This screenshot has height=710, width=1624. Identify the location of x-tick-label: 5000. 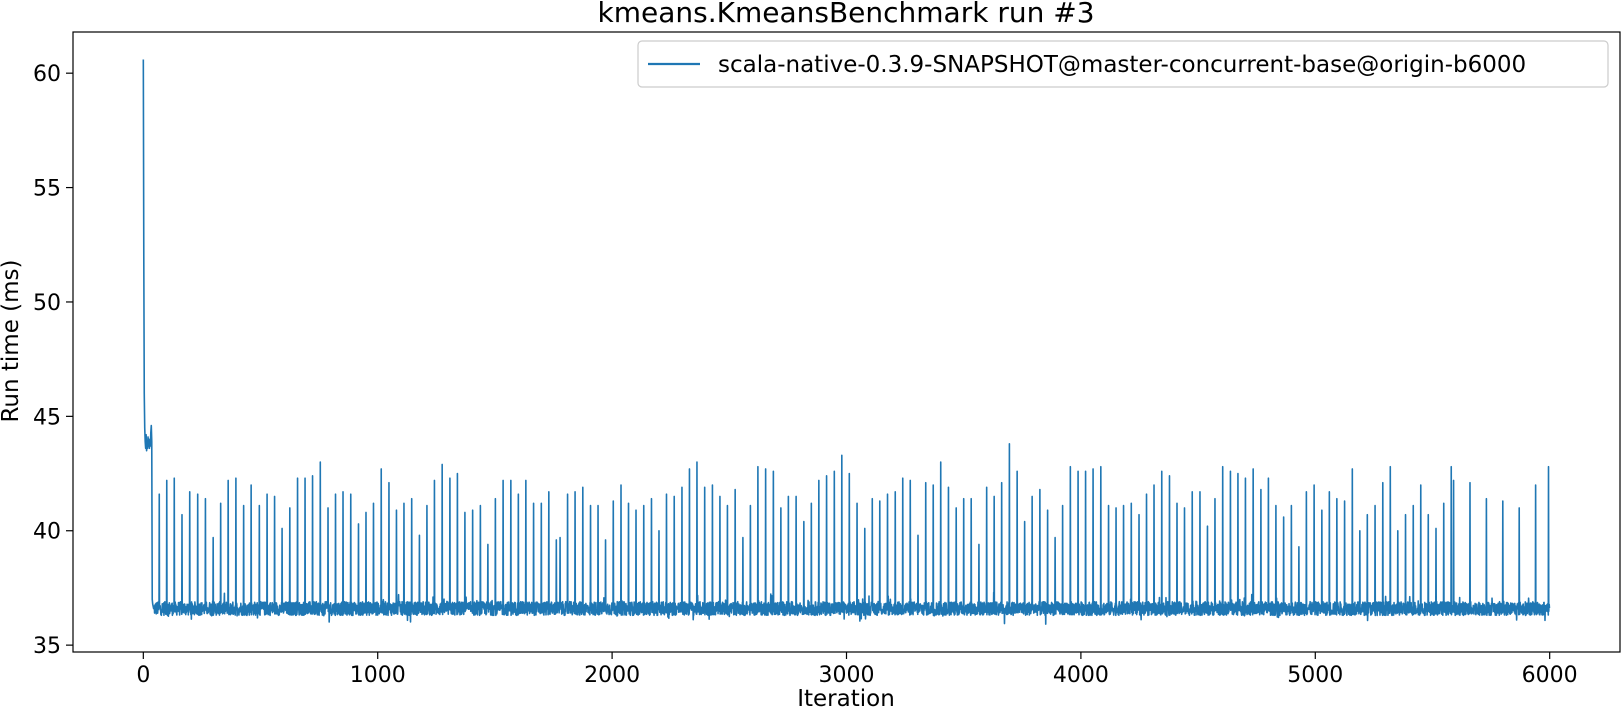
(1315, 675).